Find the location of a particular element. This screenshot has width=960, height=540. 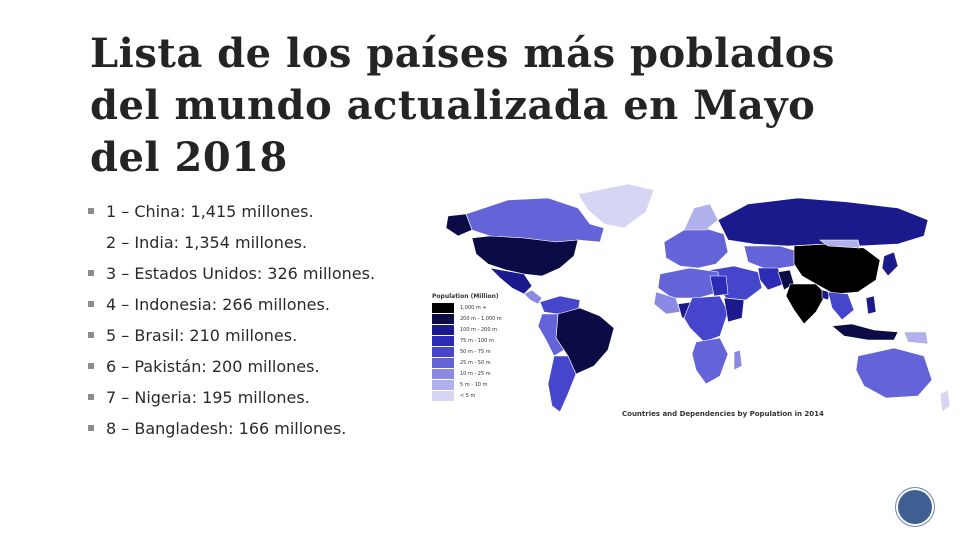

legend-label: 200 m - 1,000 m is located at coordinates (481, 318).